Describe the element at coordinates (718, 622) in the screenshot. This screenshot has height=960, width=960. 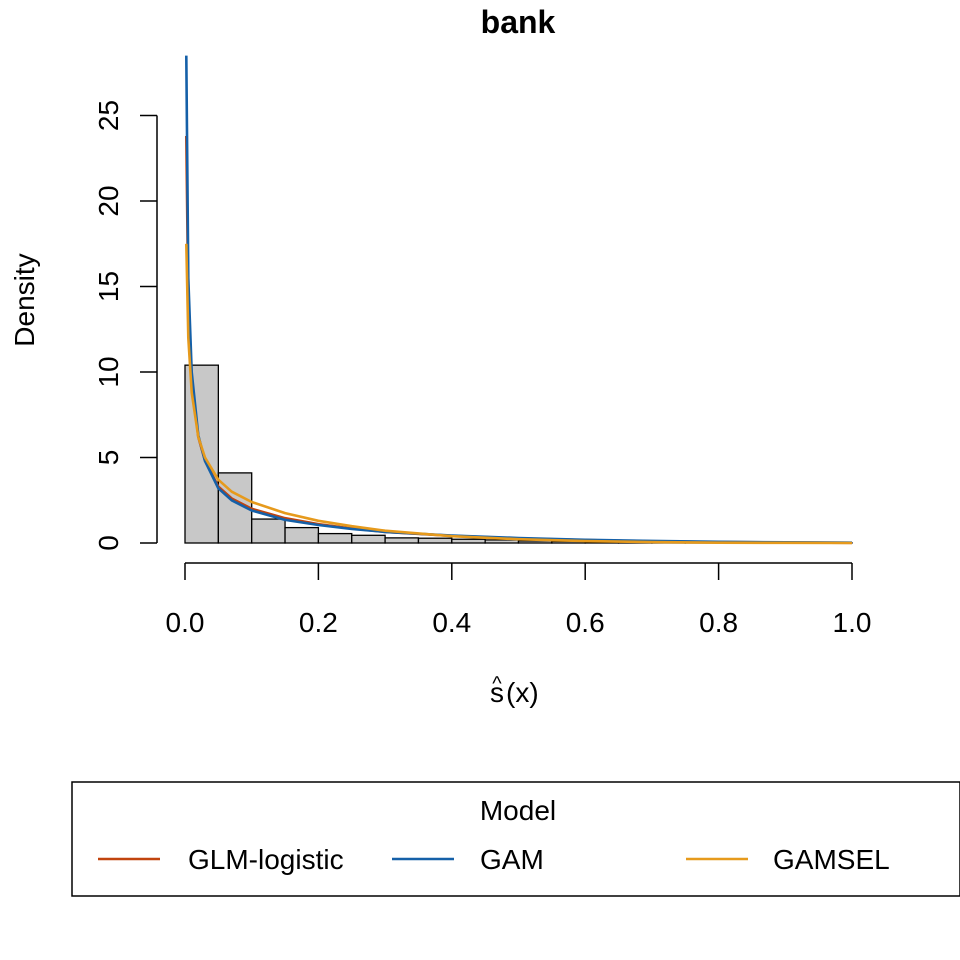
I see `x-tick-label: 0.8` at that location.